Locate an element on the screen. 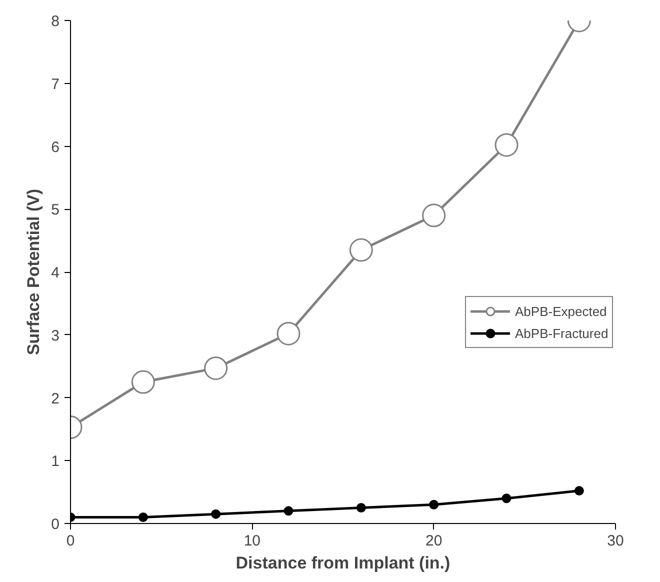 The width and height of the screenshot is (660, 582). y-tick-label: 4 is located at coordinates (55, 273).